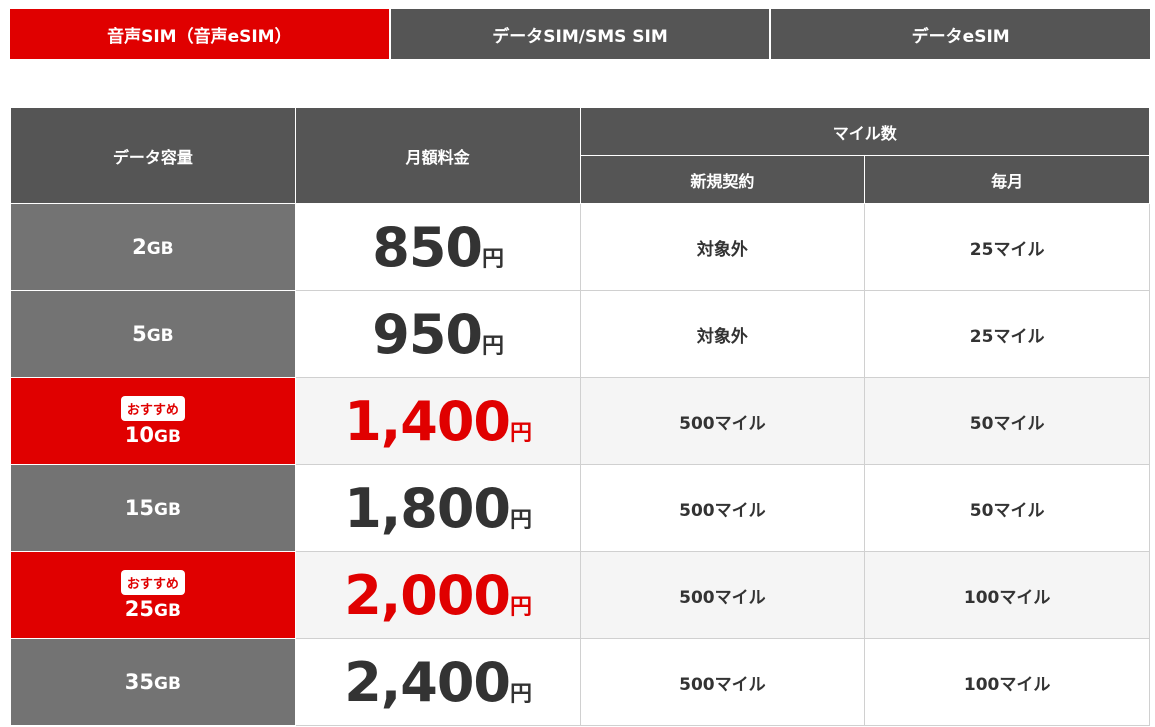  Describe the element at coordinates (722, 179) in the screenshot. I see `header-new-contract: 新規契約` at that location.